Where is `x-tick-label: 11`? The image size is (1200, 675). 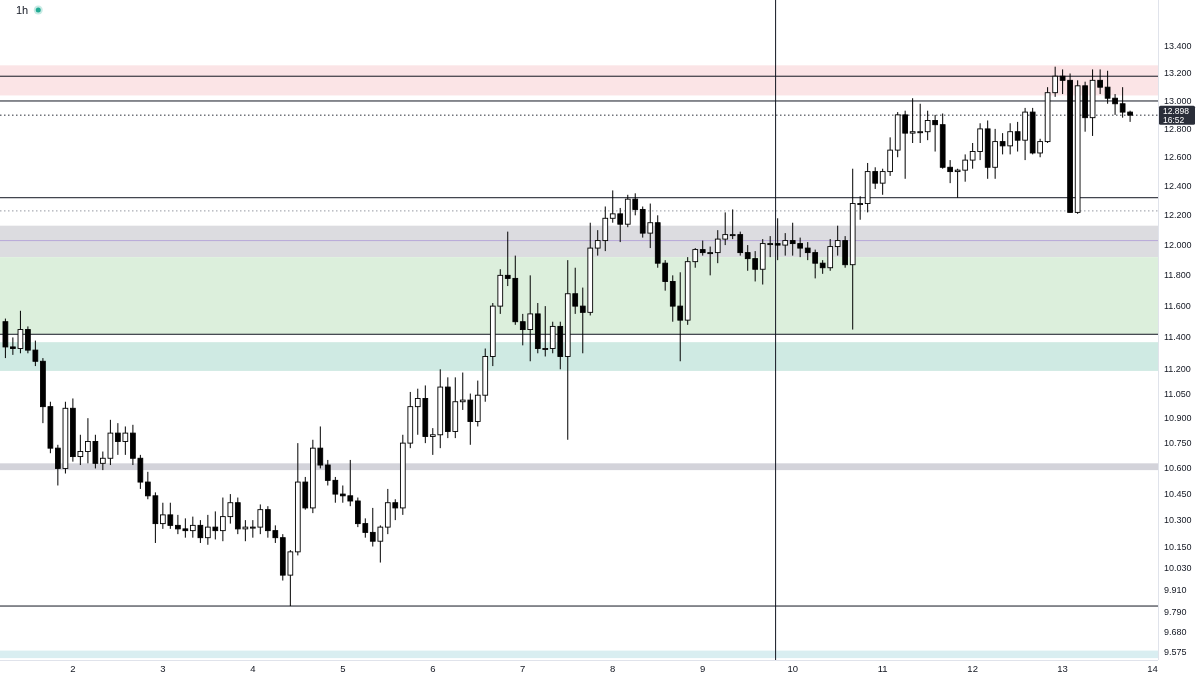
x-tick-label: 11 is located at coordinates (882, 668).